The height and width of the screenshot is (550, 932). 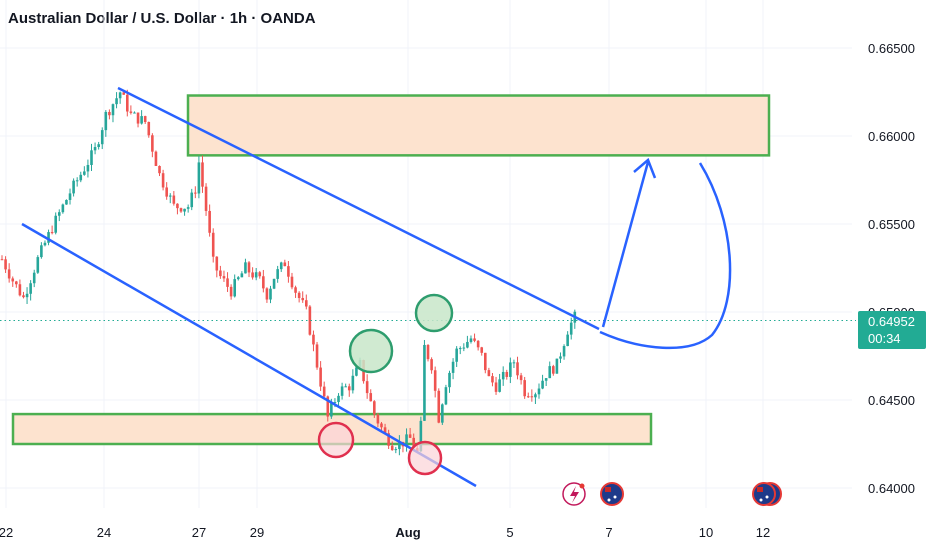 I want to click on x-tick-label: 27, so click(x=199, y=532).